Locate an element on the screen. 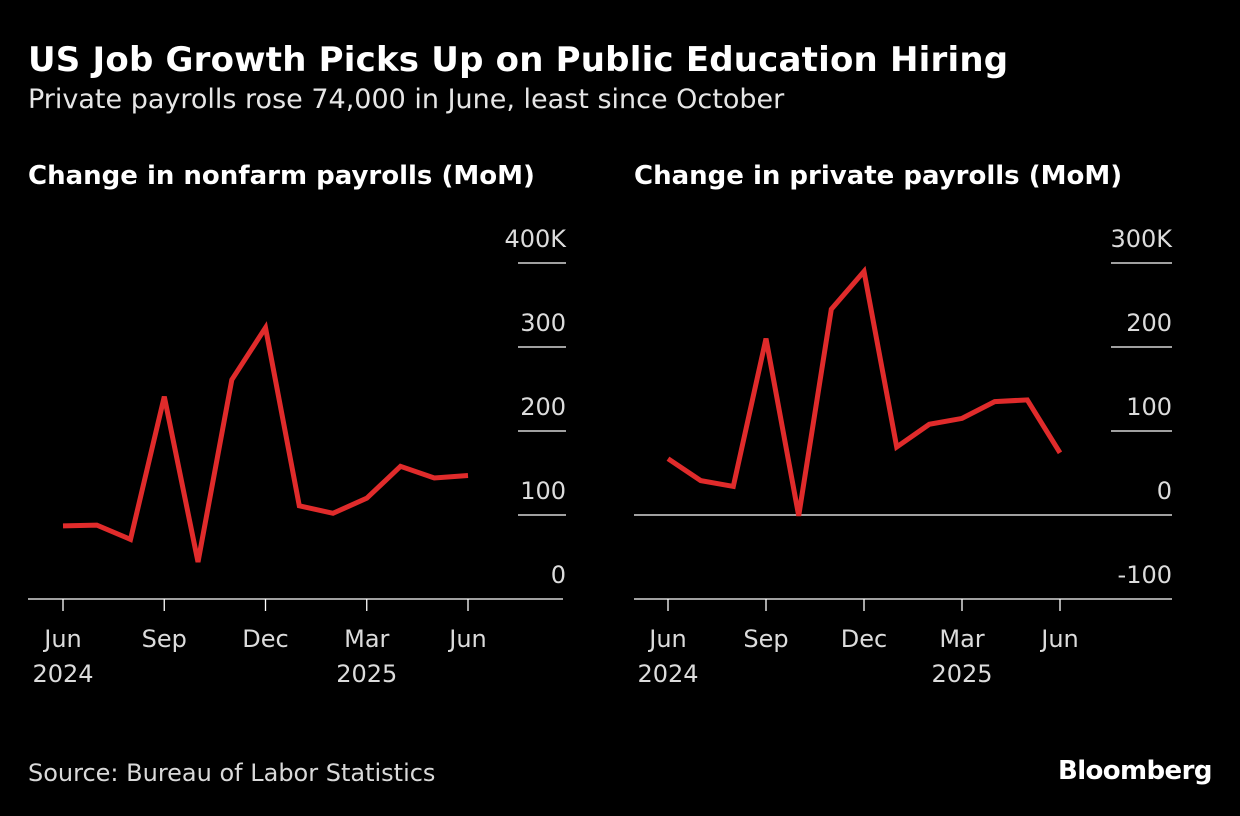  bloomberg-logo: Bloomberg is located at coordinates (1135, 771).